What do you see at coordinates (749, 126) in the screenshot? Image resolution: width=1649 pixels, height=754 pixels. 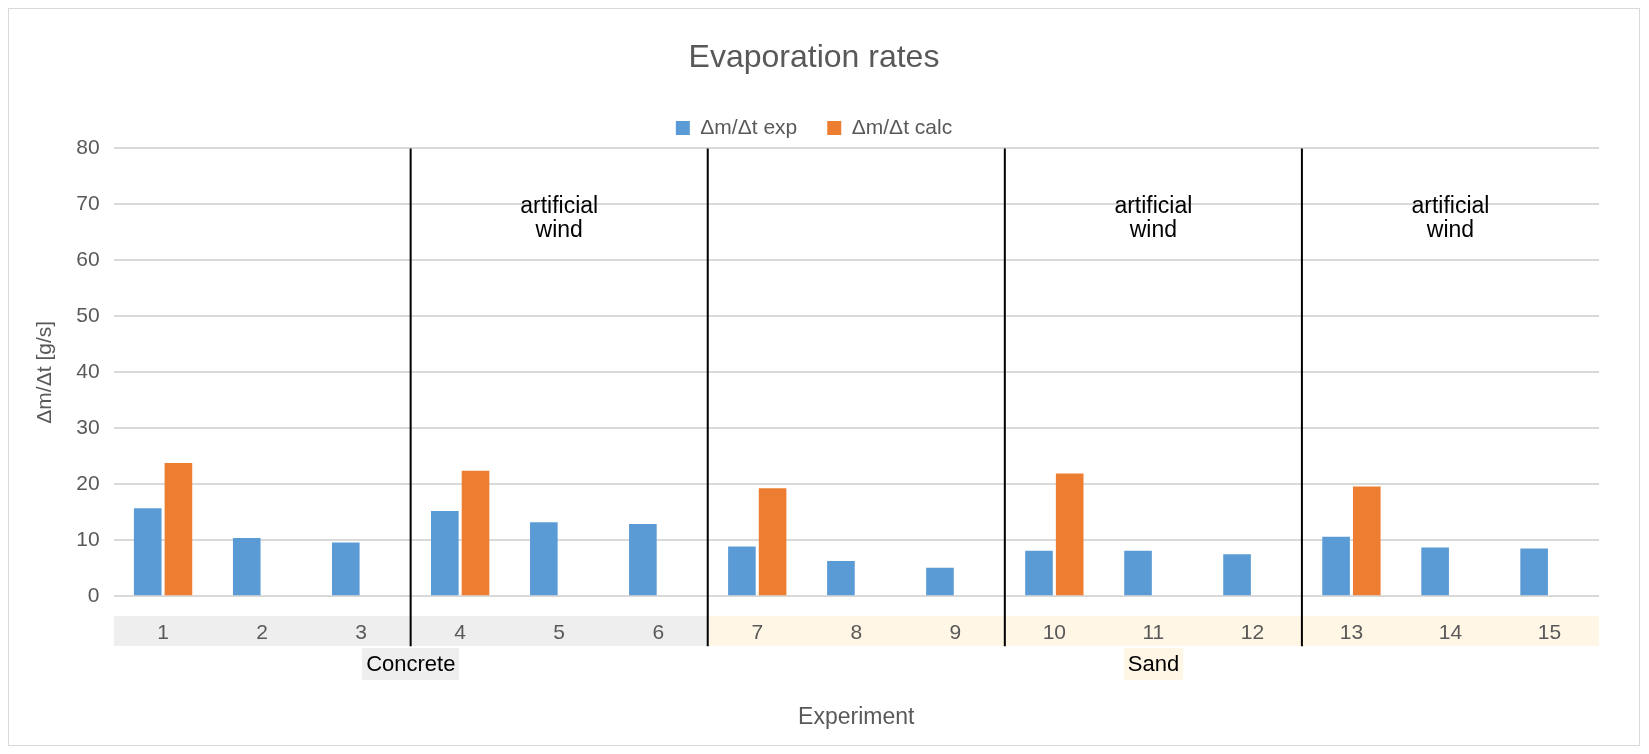 I see `legend-label: Δm/Δt exp` at bounding box center [749, 126].